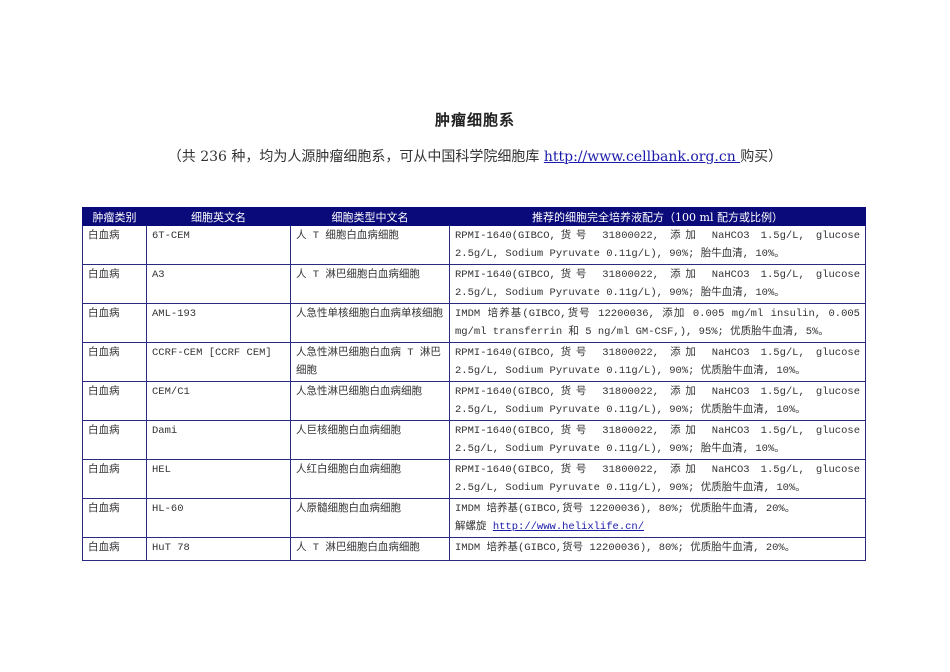 The height and width of the screenshot is (672, 950). I want to click on cell-name-cn-text: 人原髓细胞白血病细胞, so click(348, 509).